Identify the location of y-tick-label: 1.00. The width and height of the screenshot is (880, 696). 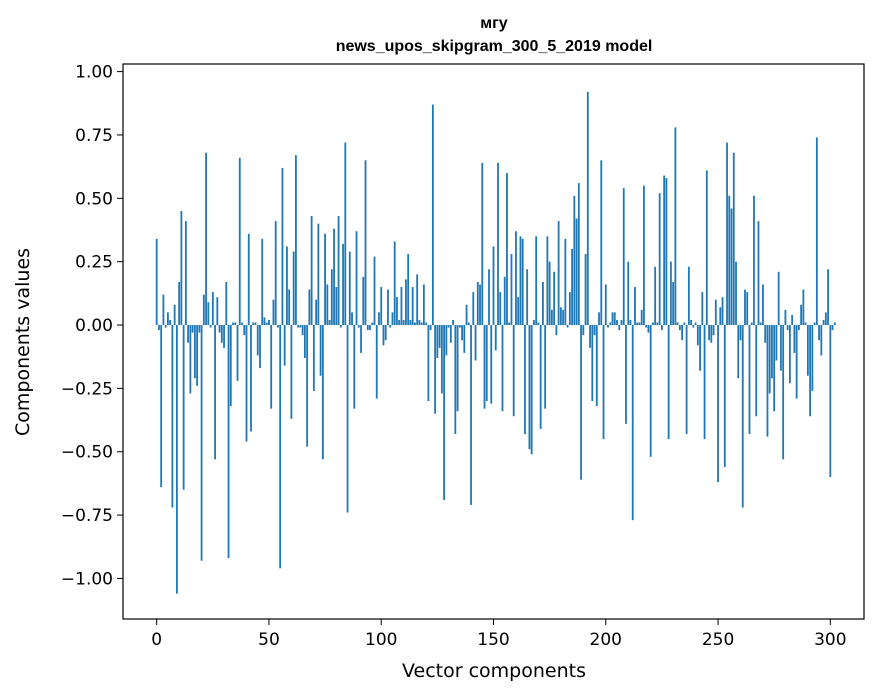
(94, 73).